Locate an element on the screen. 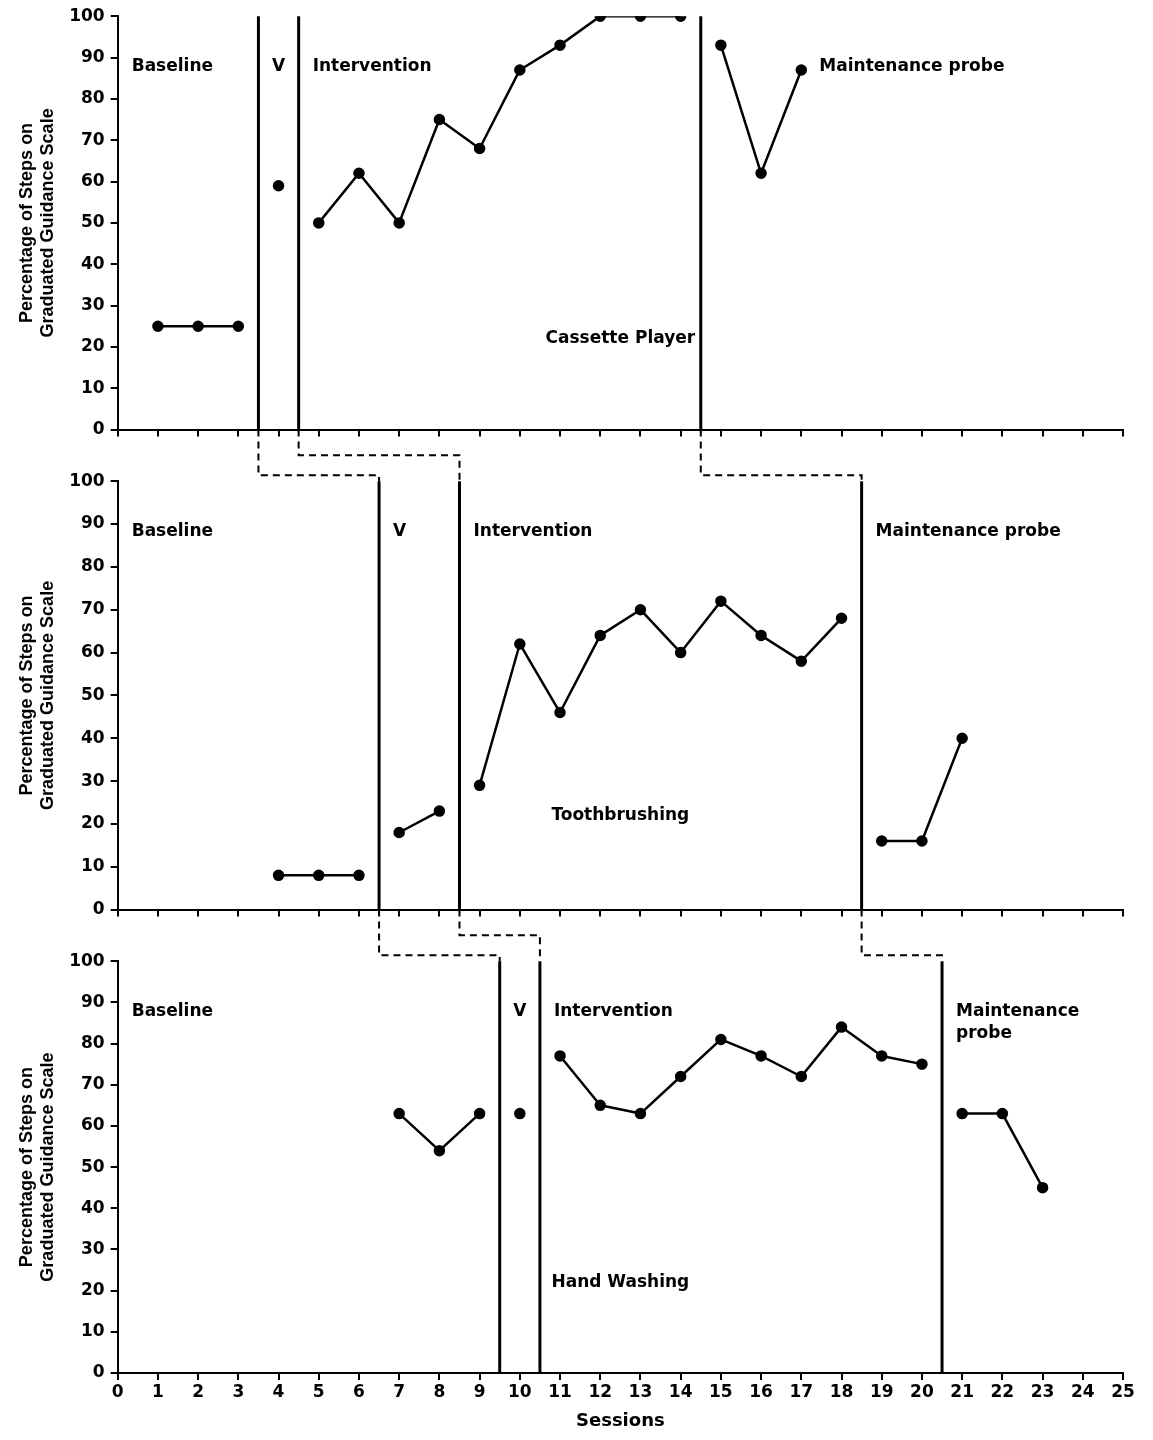  x-tick-label: 21 is located at coordinates (962, 1390).